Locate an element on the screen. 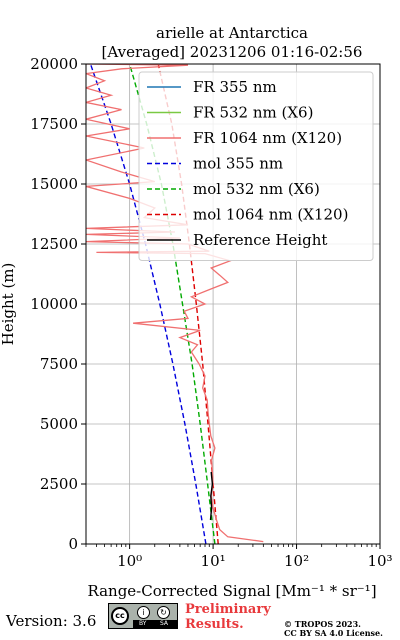 This screenshot has width=400, height=640. attribution-icon: i is located at coordinates (143, 612).